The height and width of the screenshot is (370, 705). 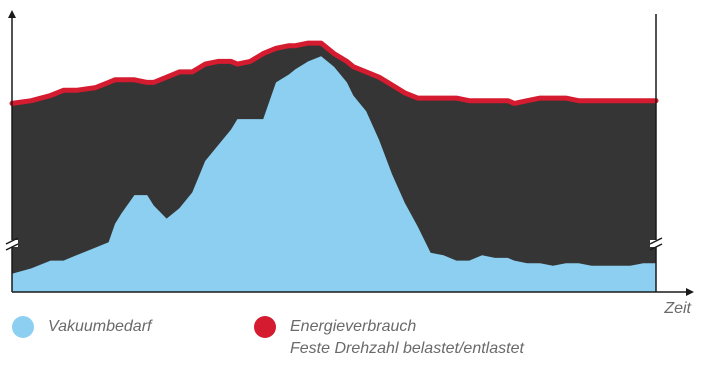 What do you see at coordinates (690, 292) in the screenshot?
I see `x-axis-arrow` at bounding box center [690, 292].